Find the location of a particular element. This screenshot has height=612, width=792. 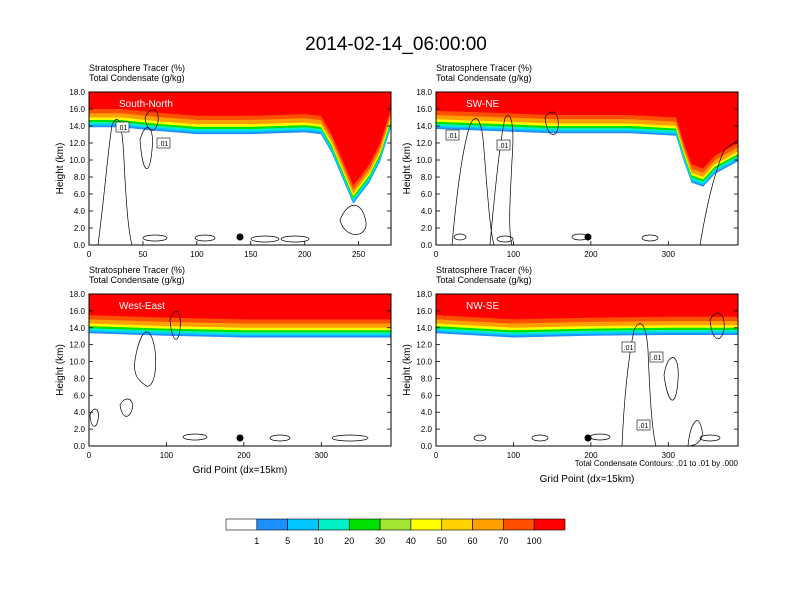

colorbar-label: 1 is located at coordinates (256, 541).